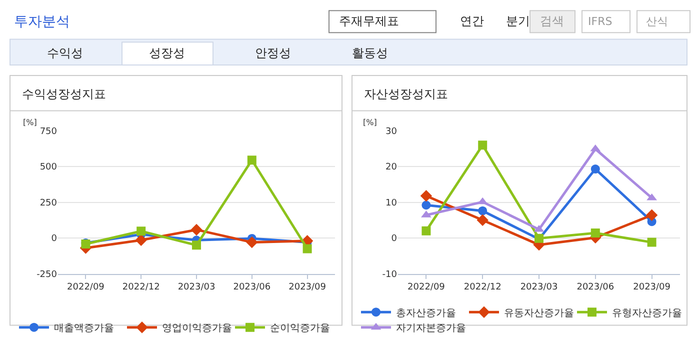 The width and height of the screenshot is (697, 342). Describe the element at coordinates (657, 21) in the screenshot. I see `text: 산식` at that location.